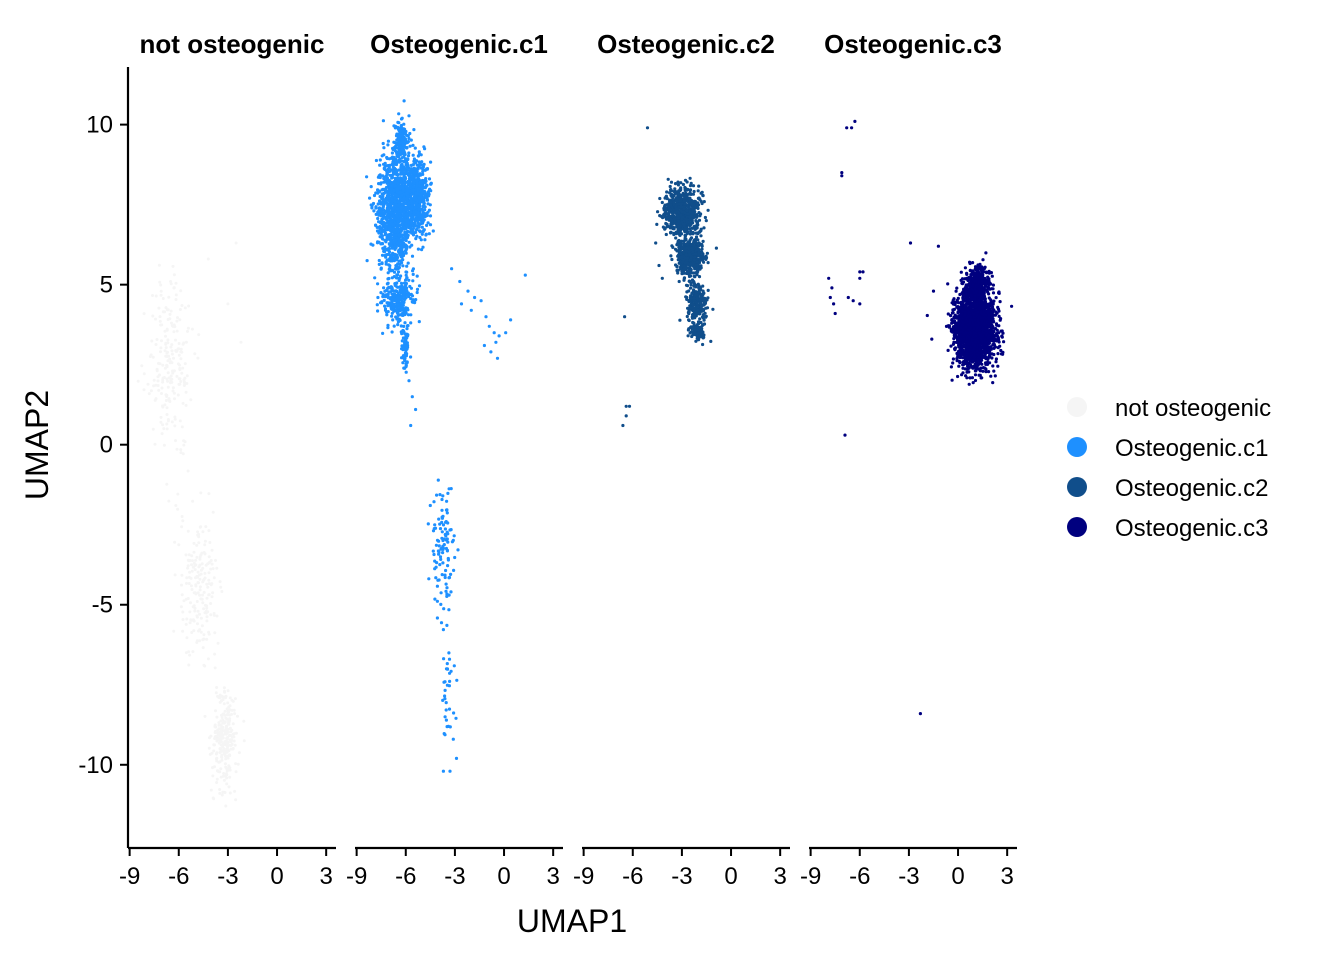  Describe the element at coordinates (325, 876) in the screenshot. I see `x-tick-label: 3` at that location.